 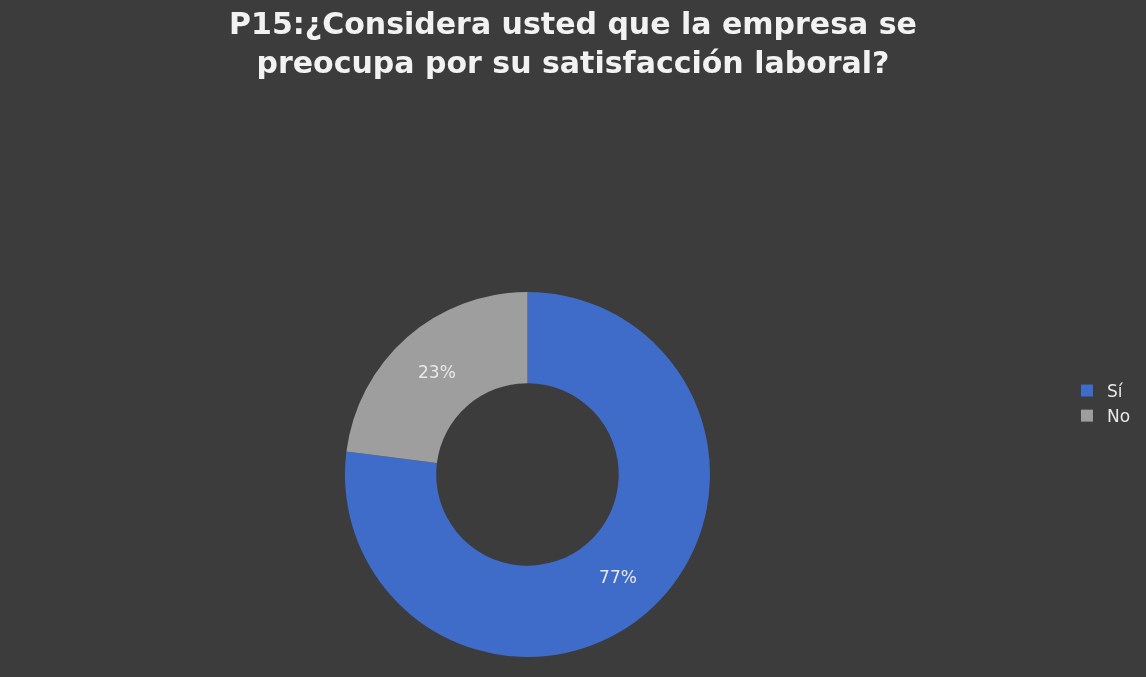 I want to click on donut-slice, so click(x=437, y=377).